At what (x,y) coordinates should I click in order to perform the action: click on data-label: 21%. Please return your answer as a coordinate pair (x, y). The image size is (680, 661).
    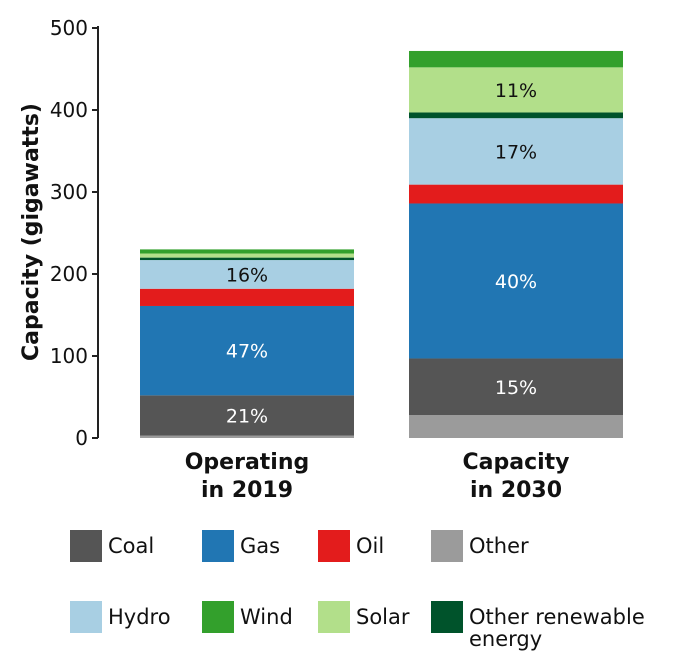
    Looking at the image, I should click on (247, 416).